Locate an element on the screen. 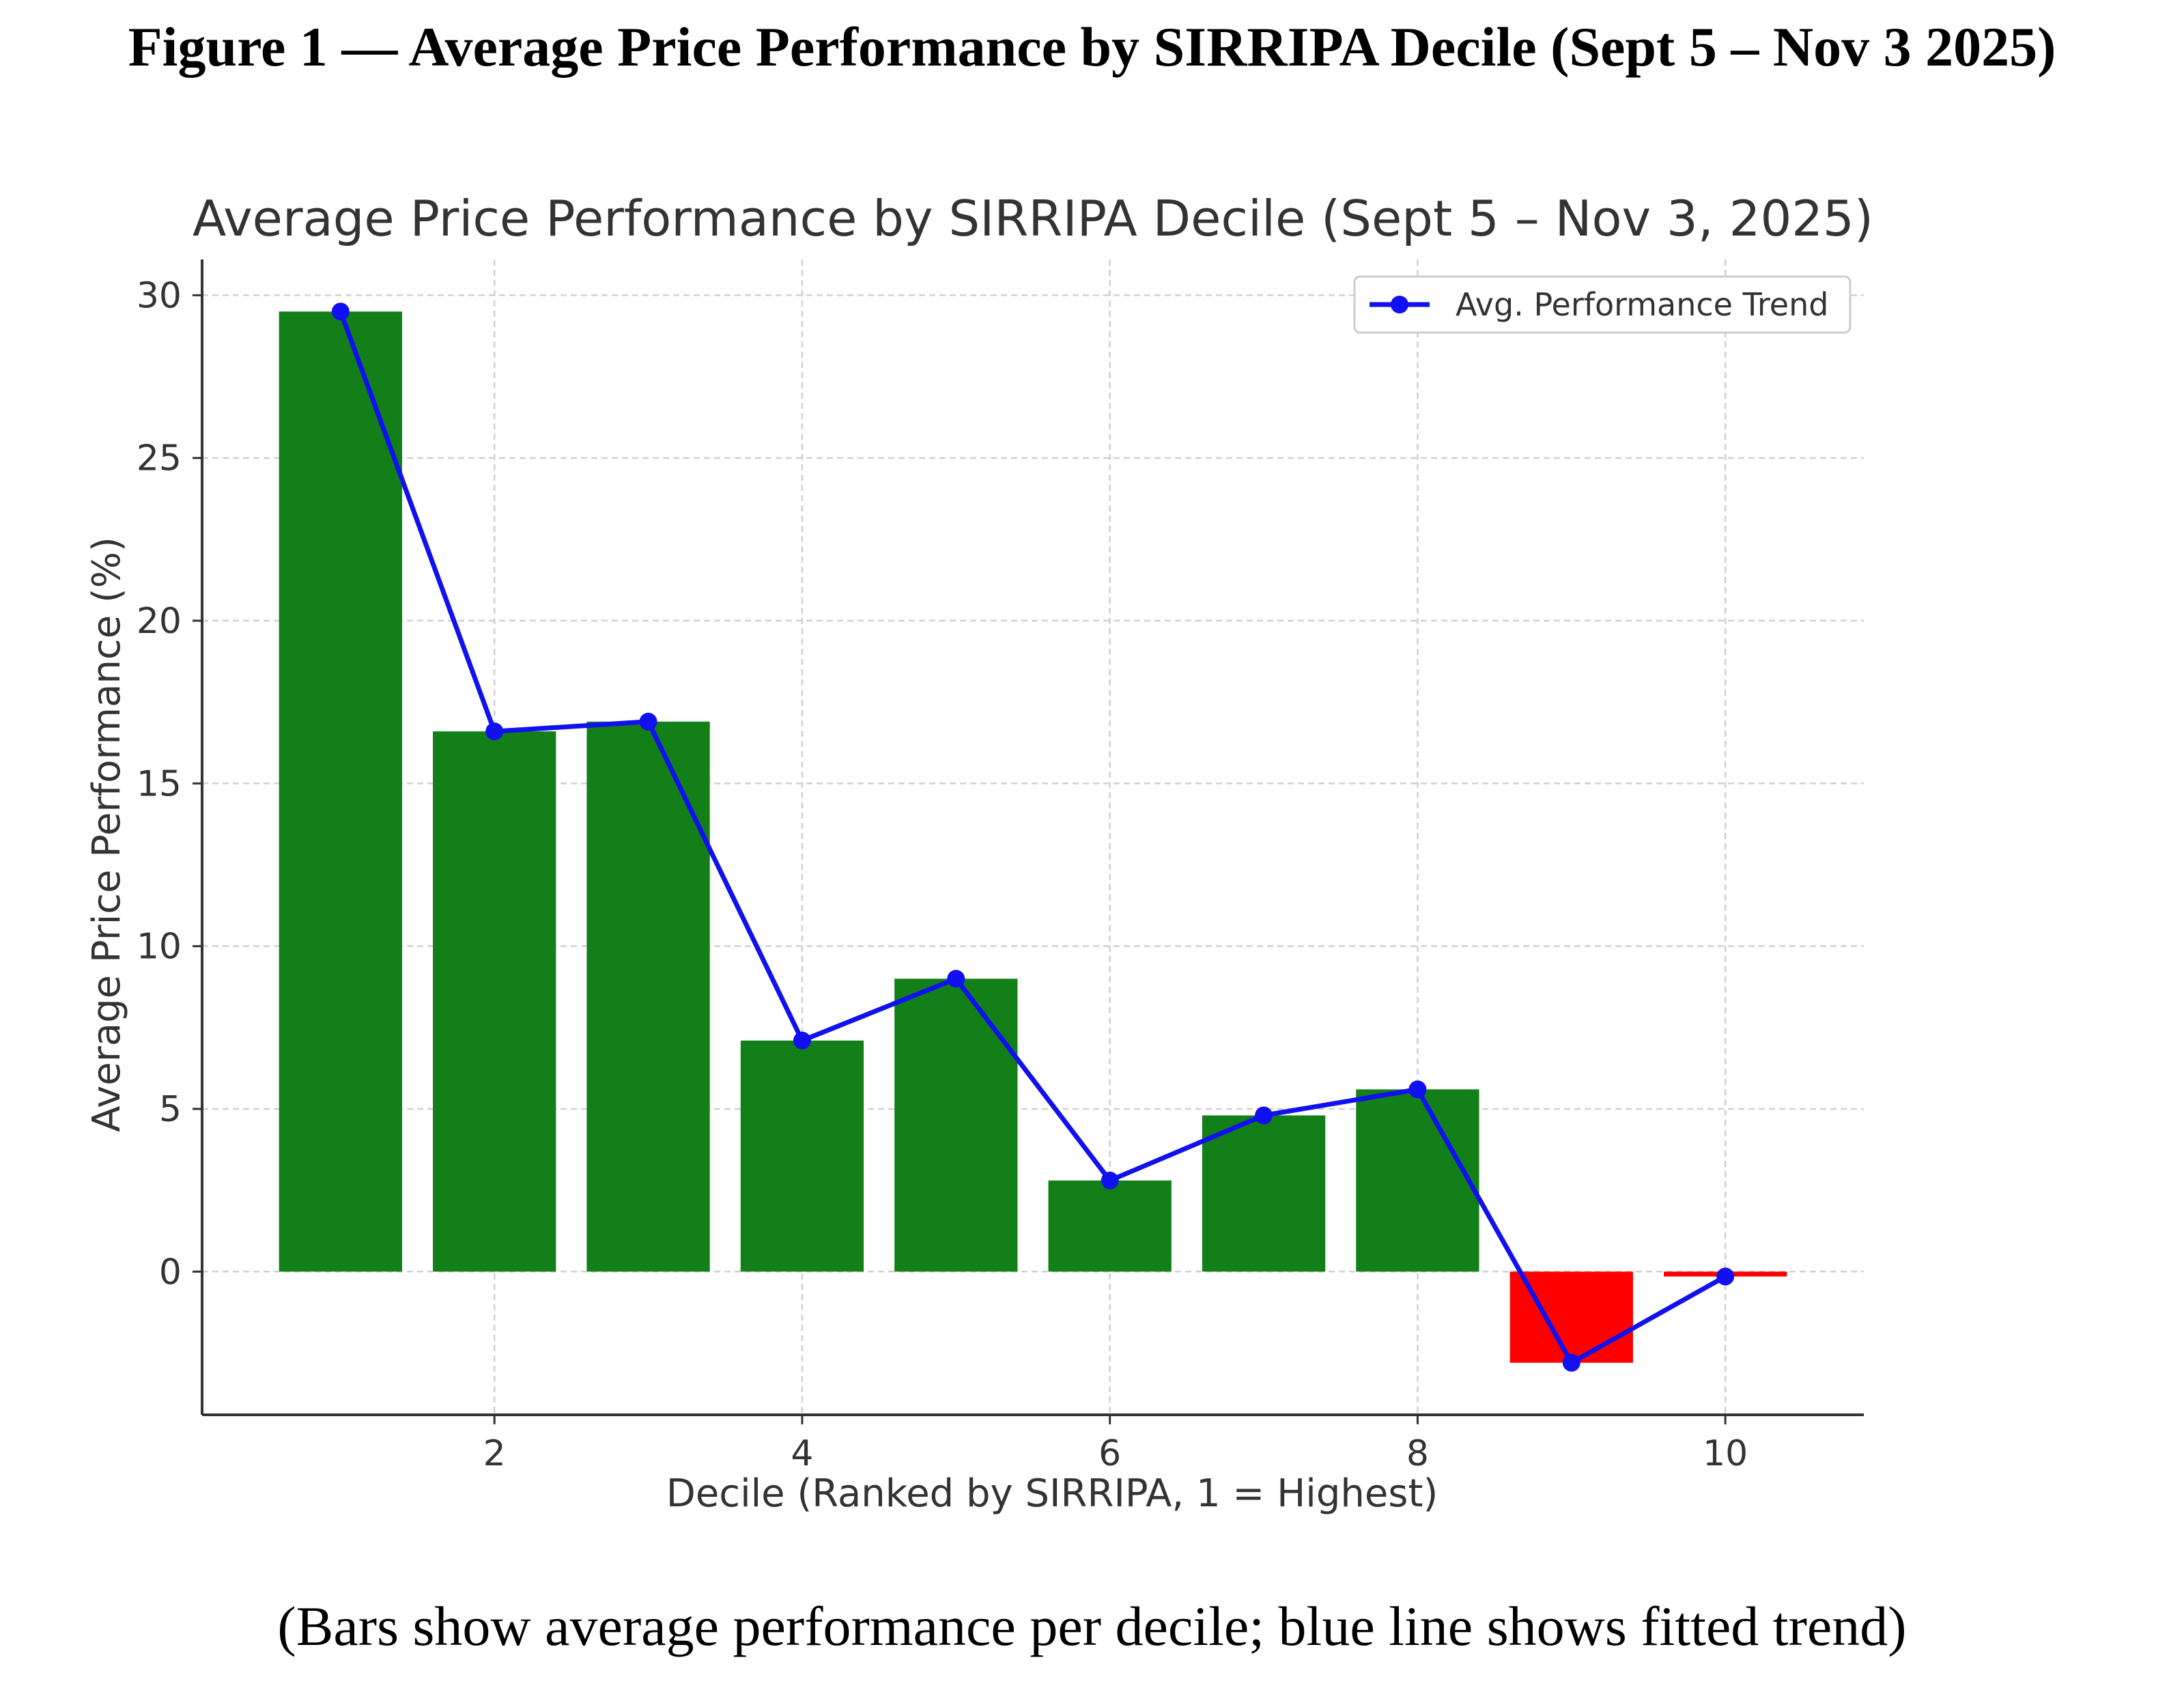 This screenshot has width=2184, height=1690. x-tick-label: 10 is located at coordinates (1725, 1453).